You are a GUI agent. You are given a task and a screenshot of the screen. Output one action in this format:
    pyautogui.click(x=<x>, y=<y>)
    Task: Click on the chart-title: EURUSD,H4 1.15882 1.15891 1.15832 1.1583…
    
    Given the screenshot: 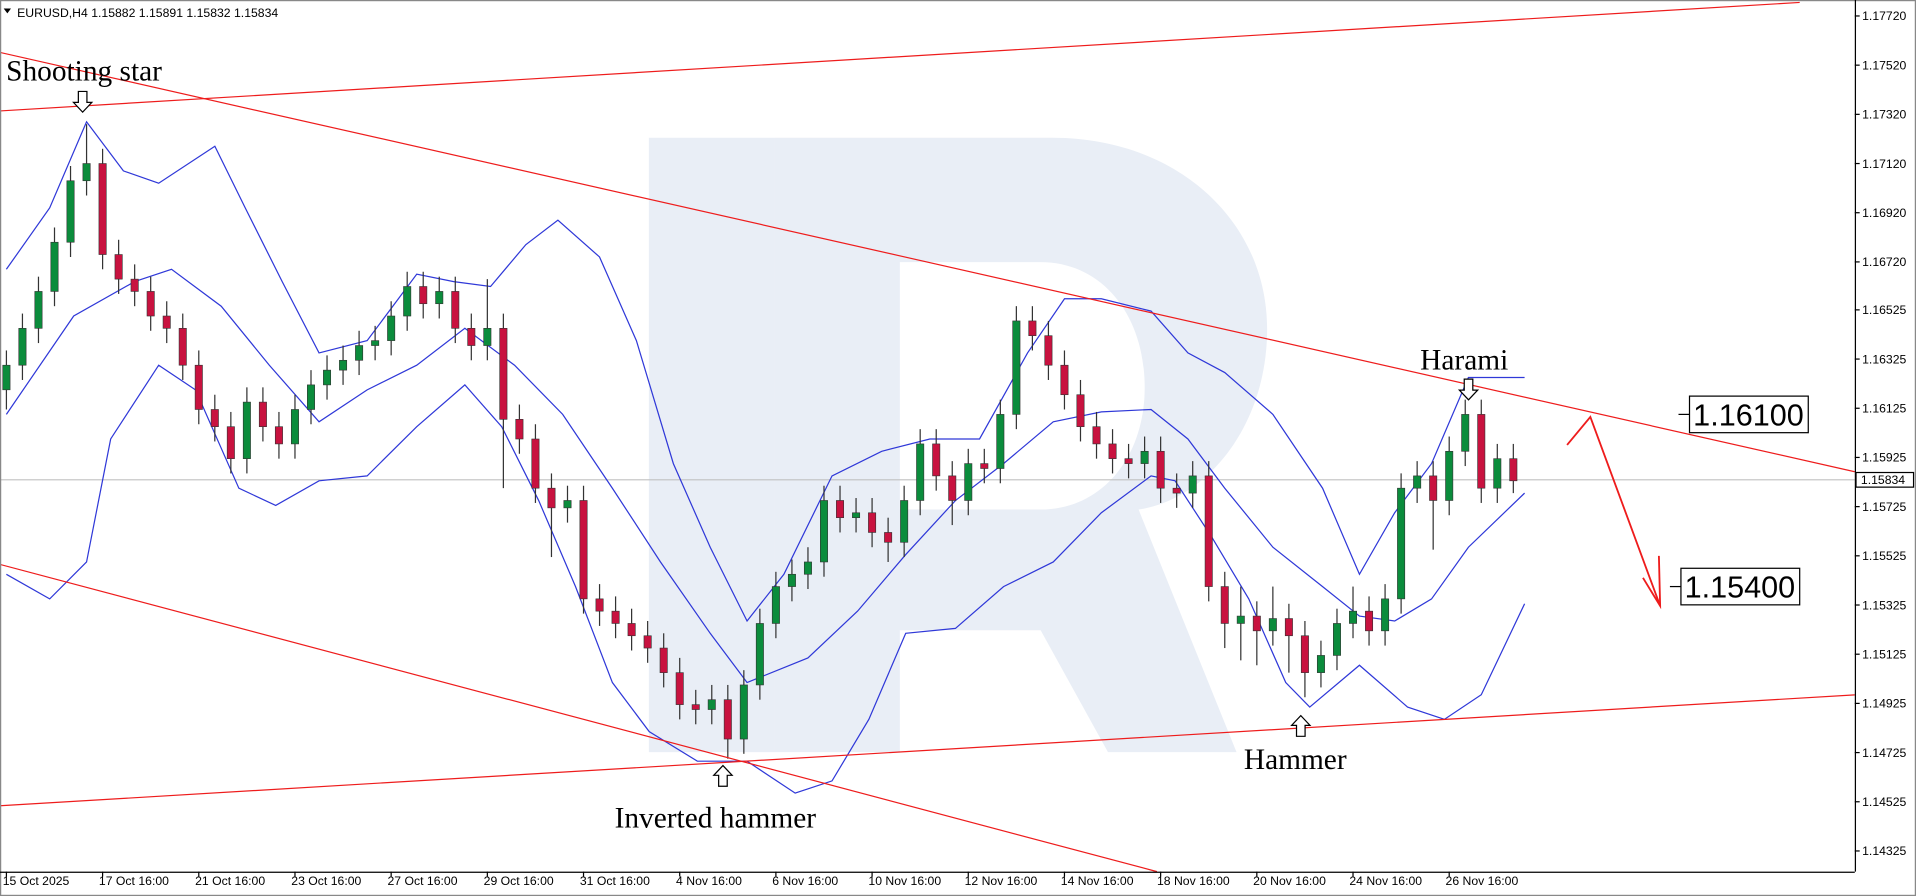 What is the action you would take?
    pyautogui.click(x=147, y=13)
    